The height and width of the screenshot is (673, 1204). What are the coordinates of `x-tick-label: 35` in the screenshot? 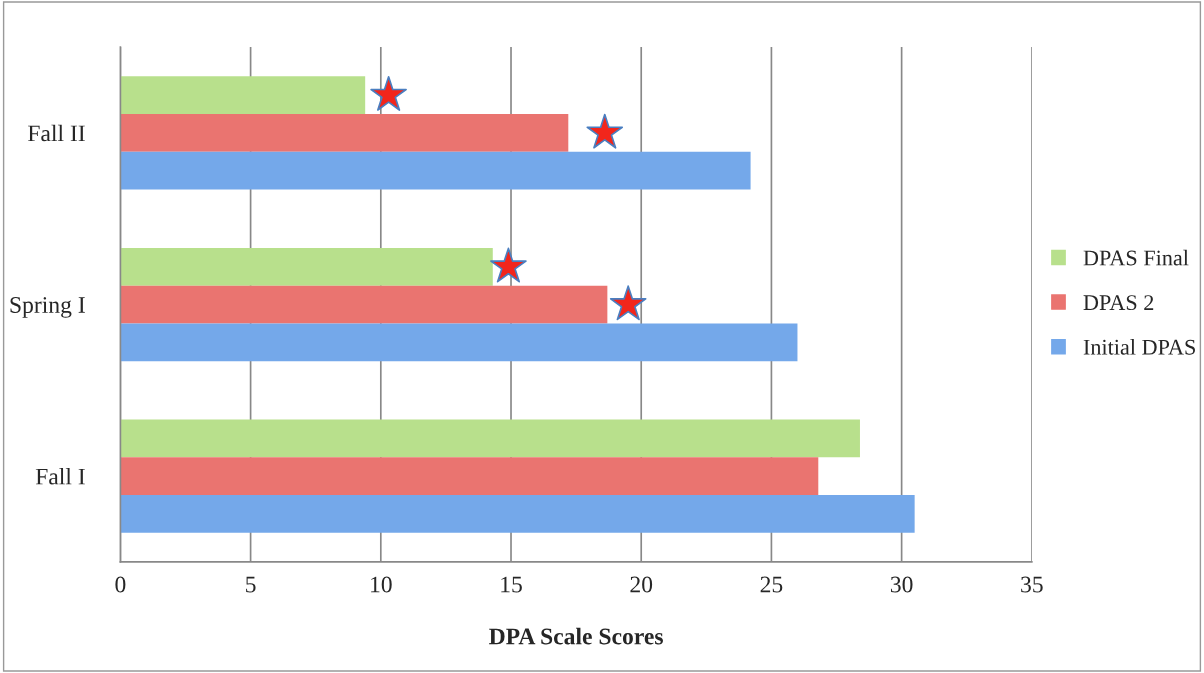 It's located at (1032, 584).